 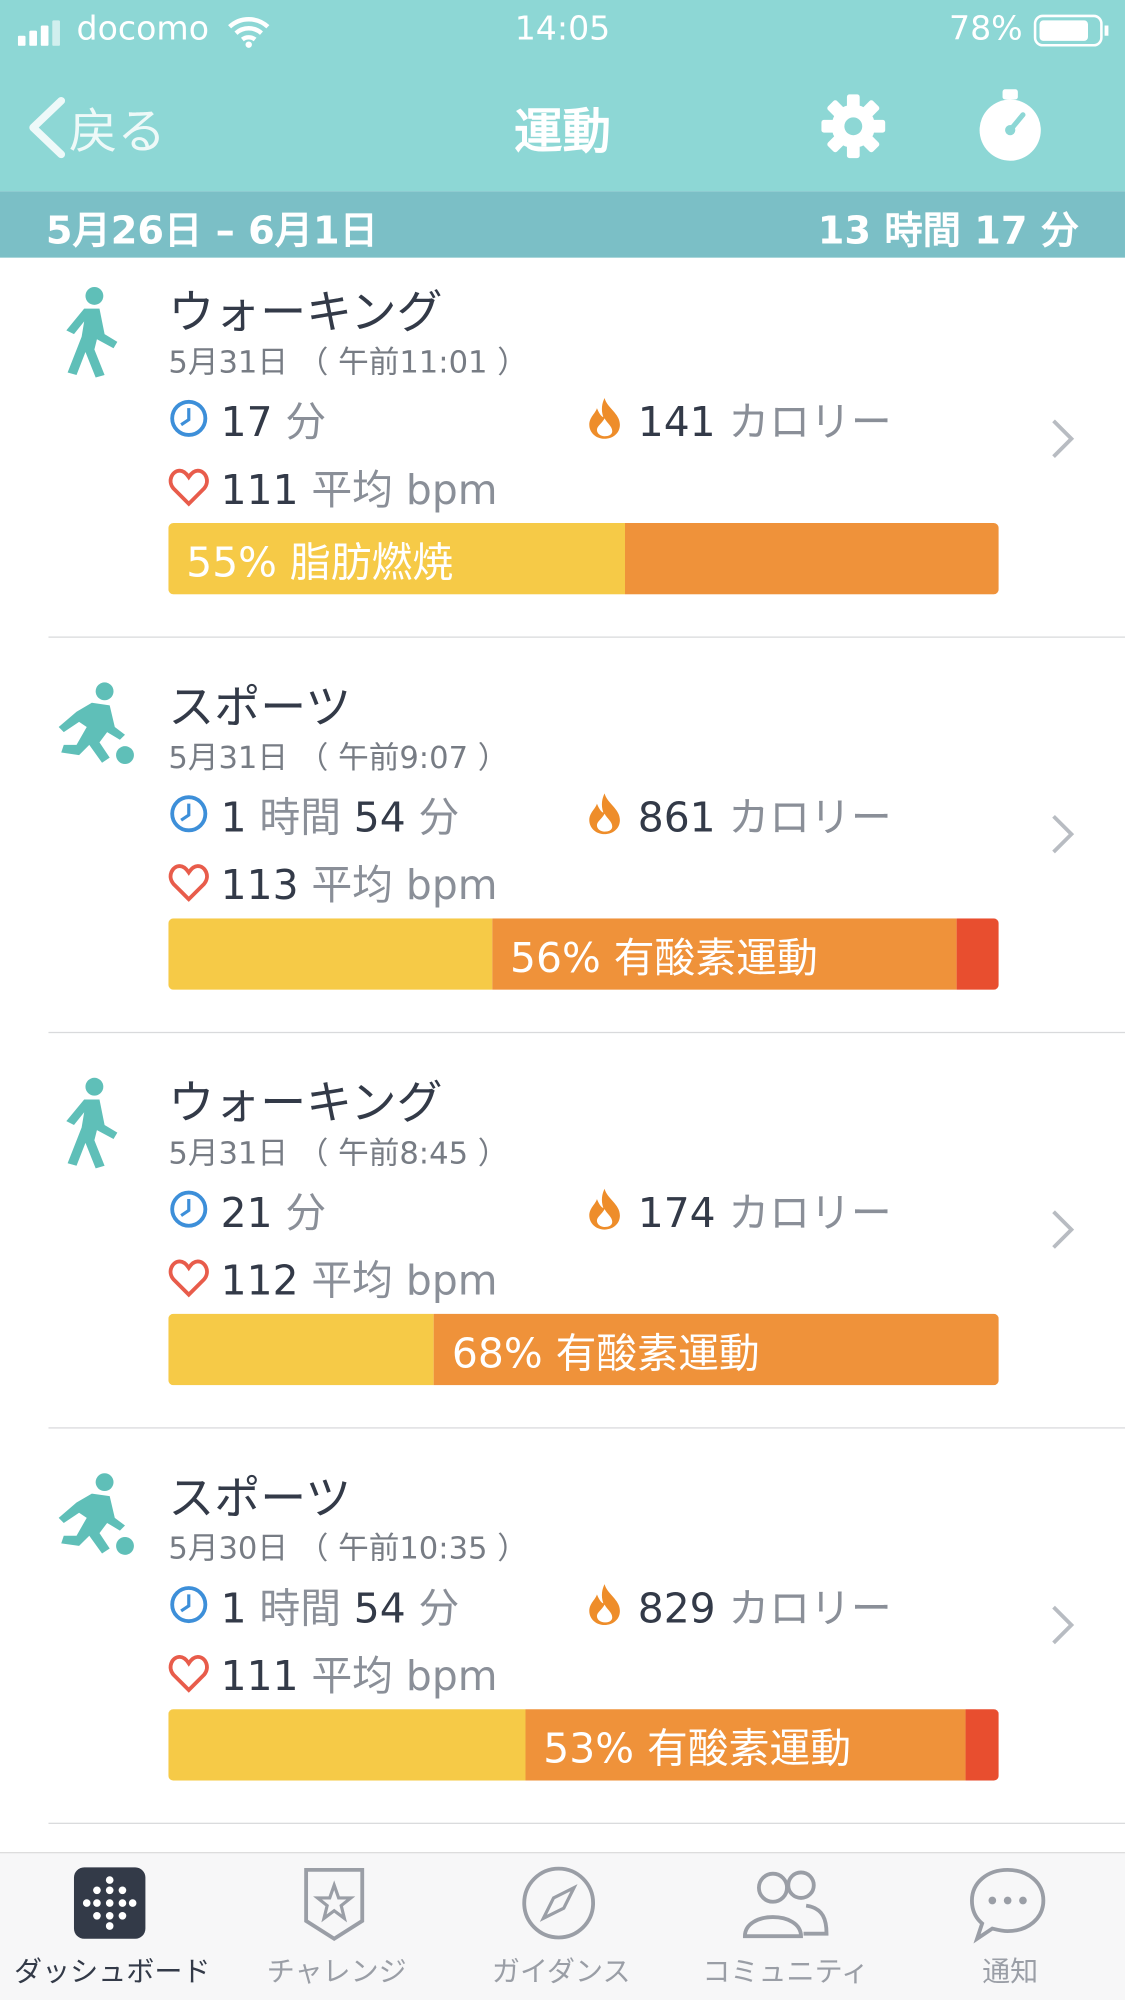 I want to click on total-duration: 13 時間 17 分, so click(x=948, y=231).